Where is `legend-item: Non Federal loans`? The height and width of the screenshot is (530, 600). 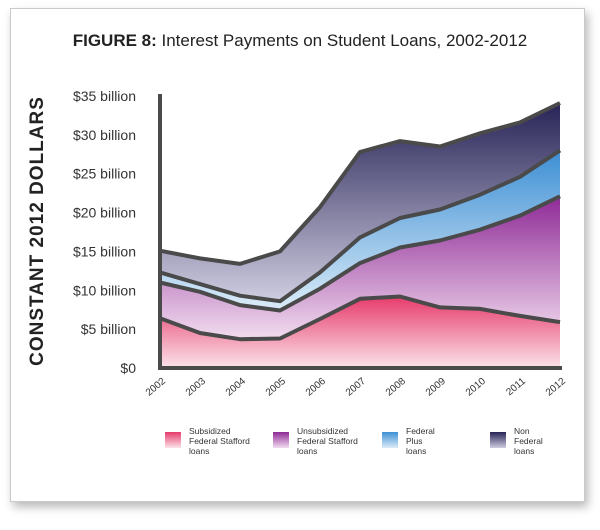 legend-item: Non Federal loans is located at coordinates (534, 441).